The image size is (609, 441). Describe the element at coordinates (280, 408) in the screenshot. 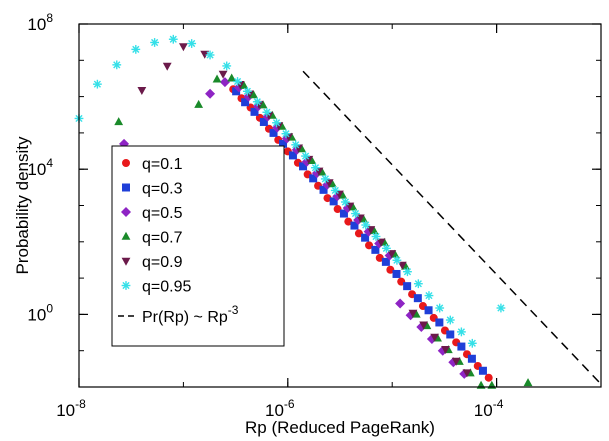

I see `x-tick-label: 10⁻⁶` at that location.